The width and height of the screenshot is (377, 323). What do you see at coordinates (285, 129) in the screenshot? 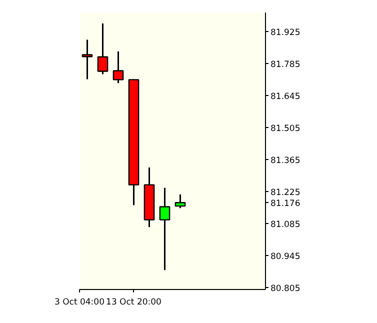
I see `y-tick-label: 81.505` at bounding box center [285, 129].